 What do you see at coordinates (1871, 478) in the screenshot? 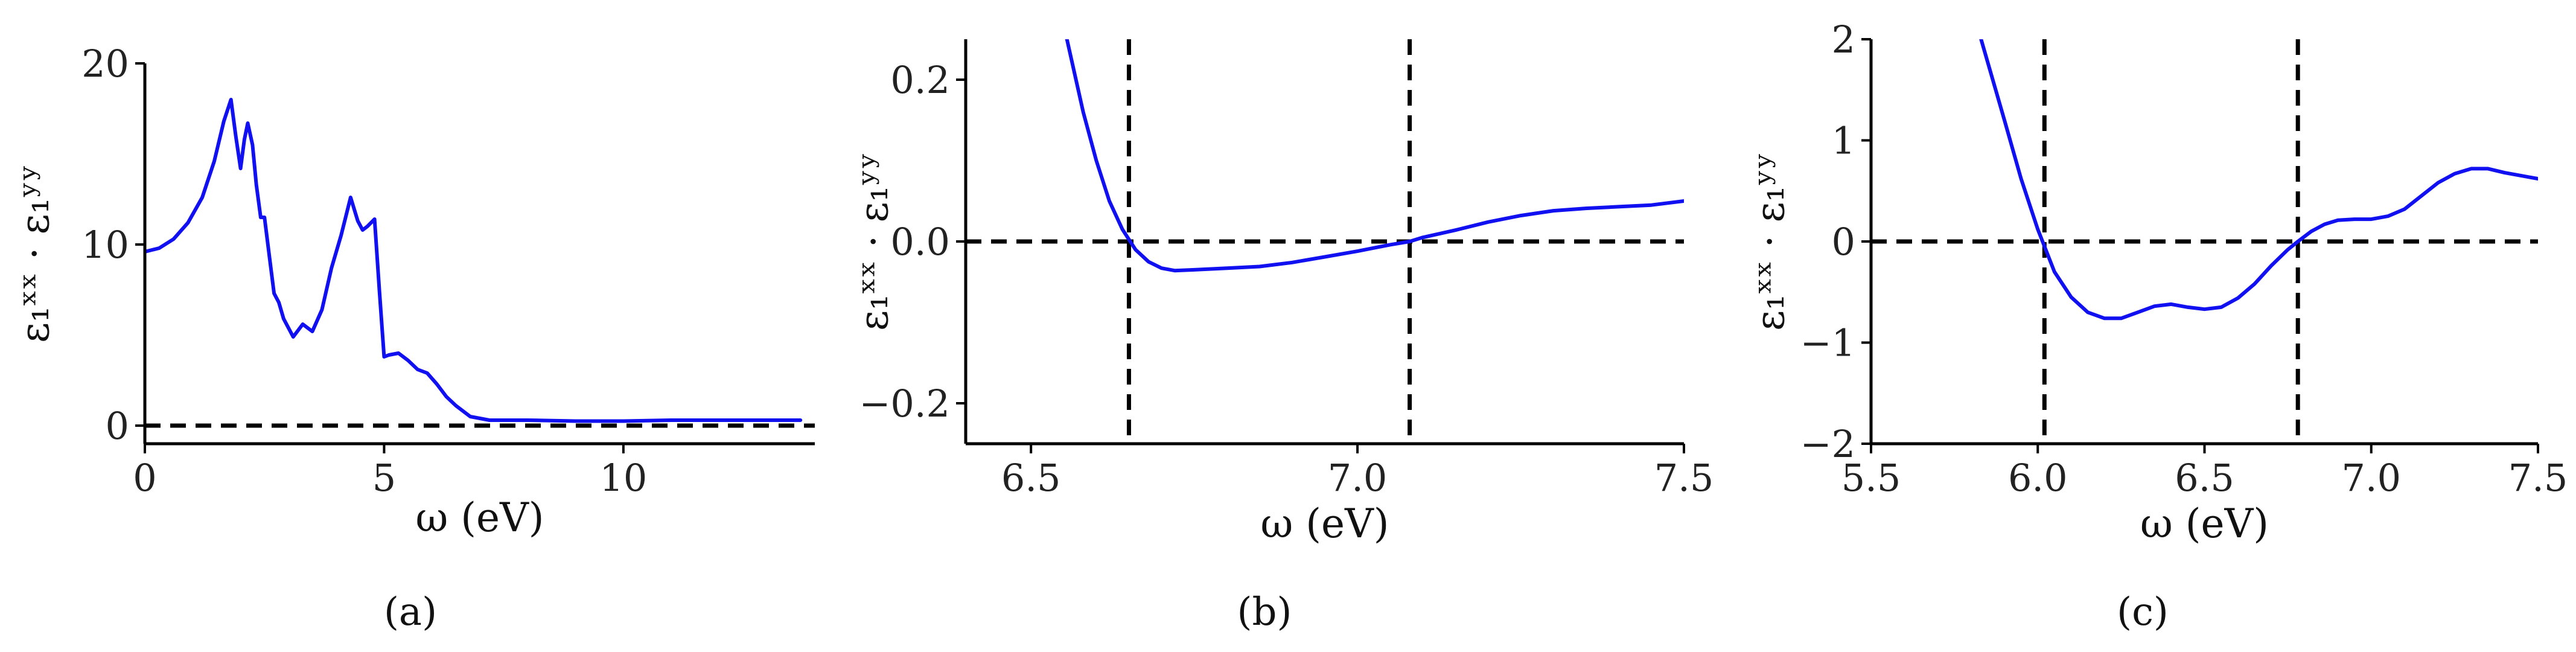
I see `x-tick-label: 5.5` at bounding box center [1871, 478].